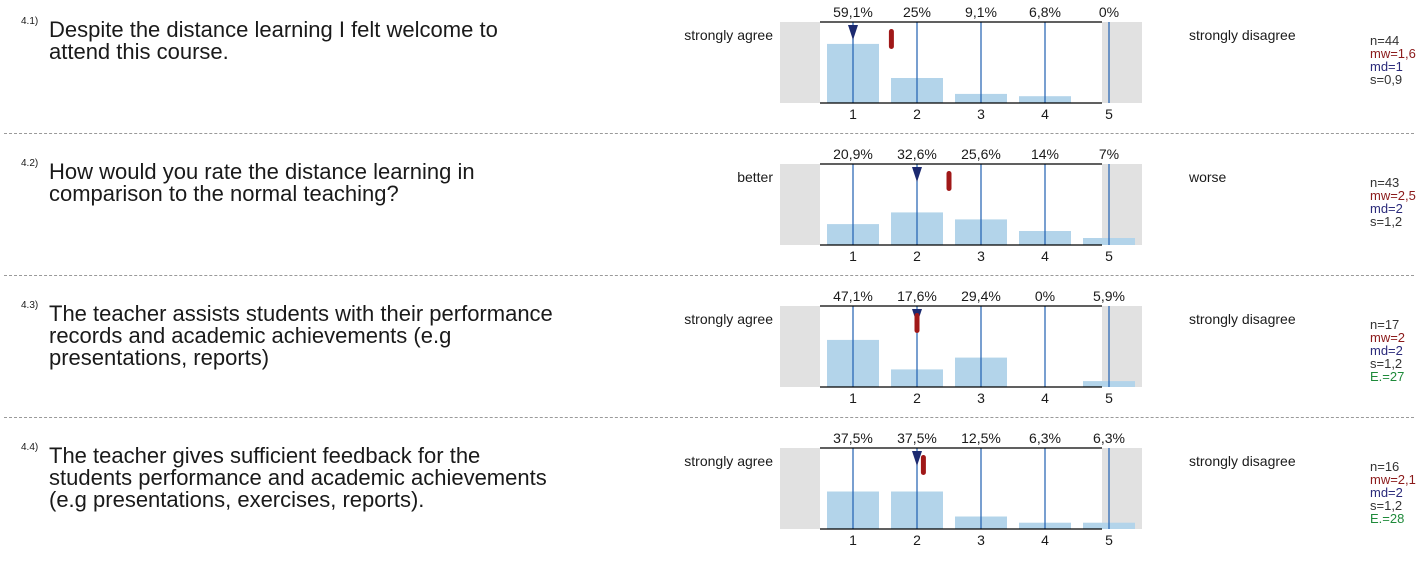 This screenshot has height=571, width=1417. Describe the element at coordinates (1385, 182) in the screenshot. I see `stat-n: n=43` at that location.